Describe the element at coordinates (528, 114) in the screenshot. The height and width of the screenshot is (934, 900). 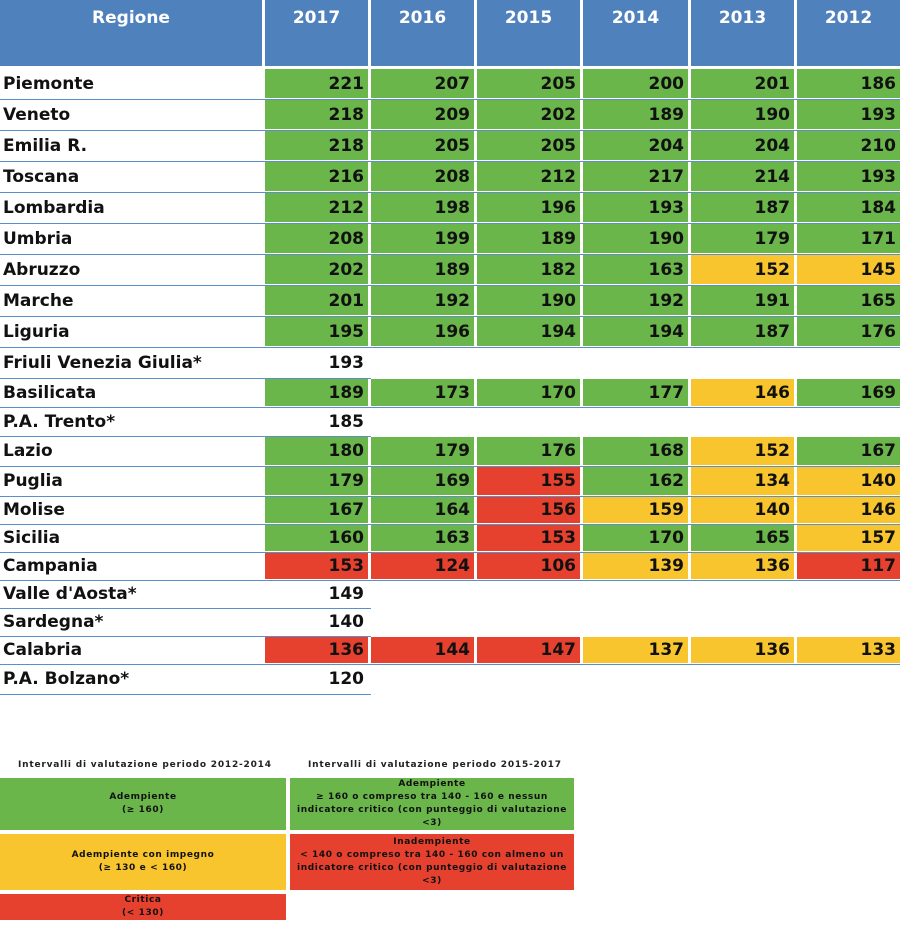
I see `value-cell-2015: 202` at that location.